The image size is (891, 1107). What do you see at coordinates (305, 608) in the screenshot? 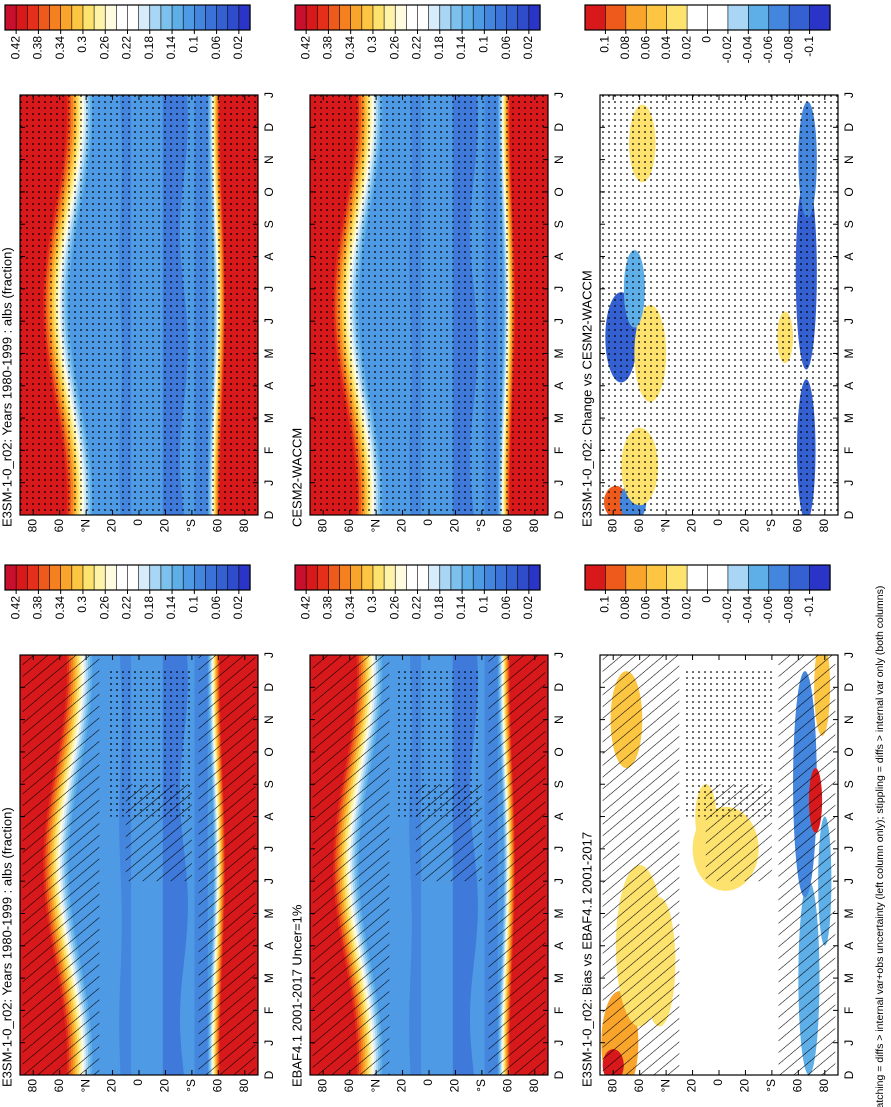
I see `colorbar-label: 0.42` at bounding box center [305, 608].